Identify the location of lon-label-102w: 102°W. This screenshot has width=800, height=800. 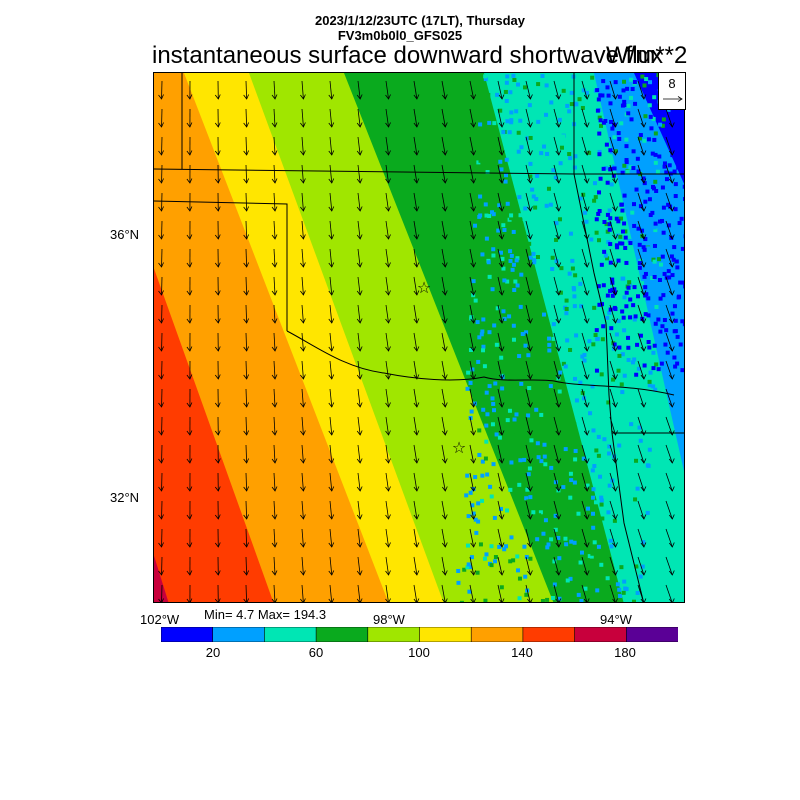
(160, 619).